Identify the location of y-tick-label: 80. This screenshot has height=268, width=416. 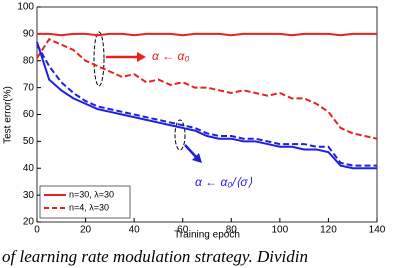
(29, 60).